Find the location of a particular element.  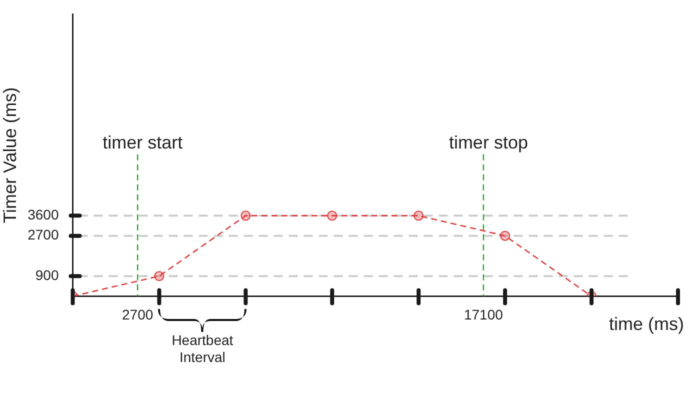

y-axis-title: Timer Value (ms) is located at coordinates (10, 155).